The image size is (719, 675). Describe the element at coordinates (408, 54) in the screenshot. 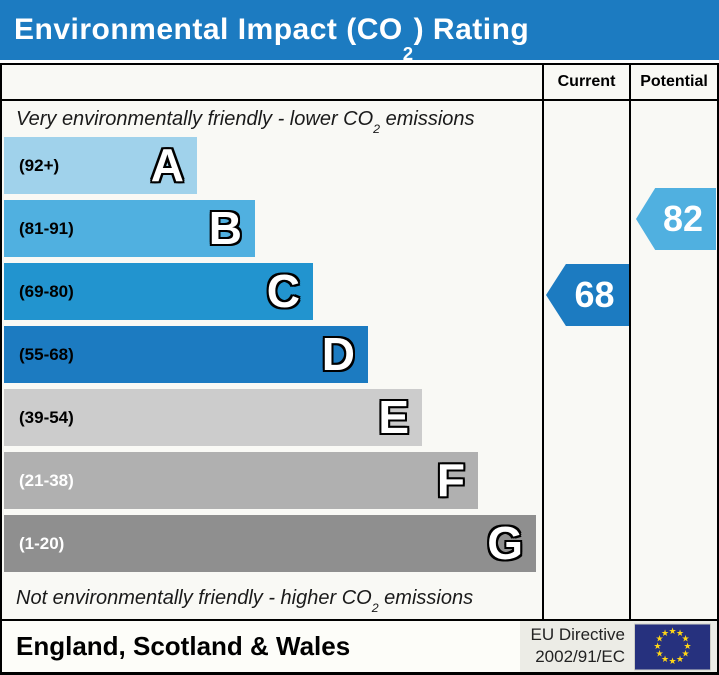

I see `title-subscript: 2` at that location.